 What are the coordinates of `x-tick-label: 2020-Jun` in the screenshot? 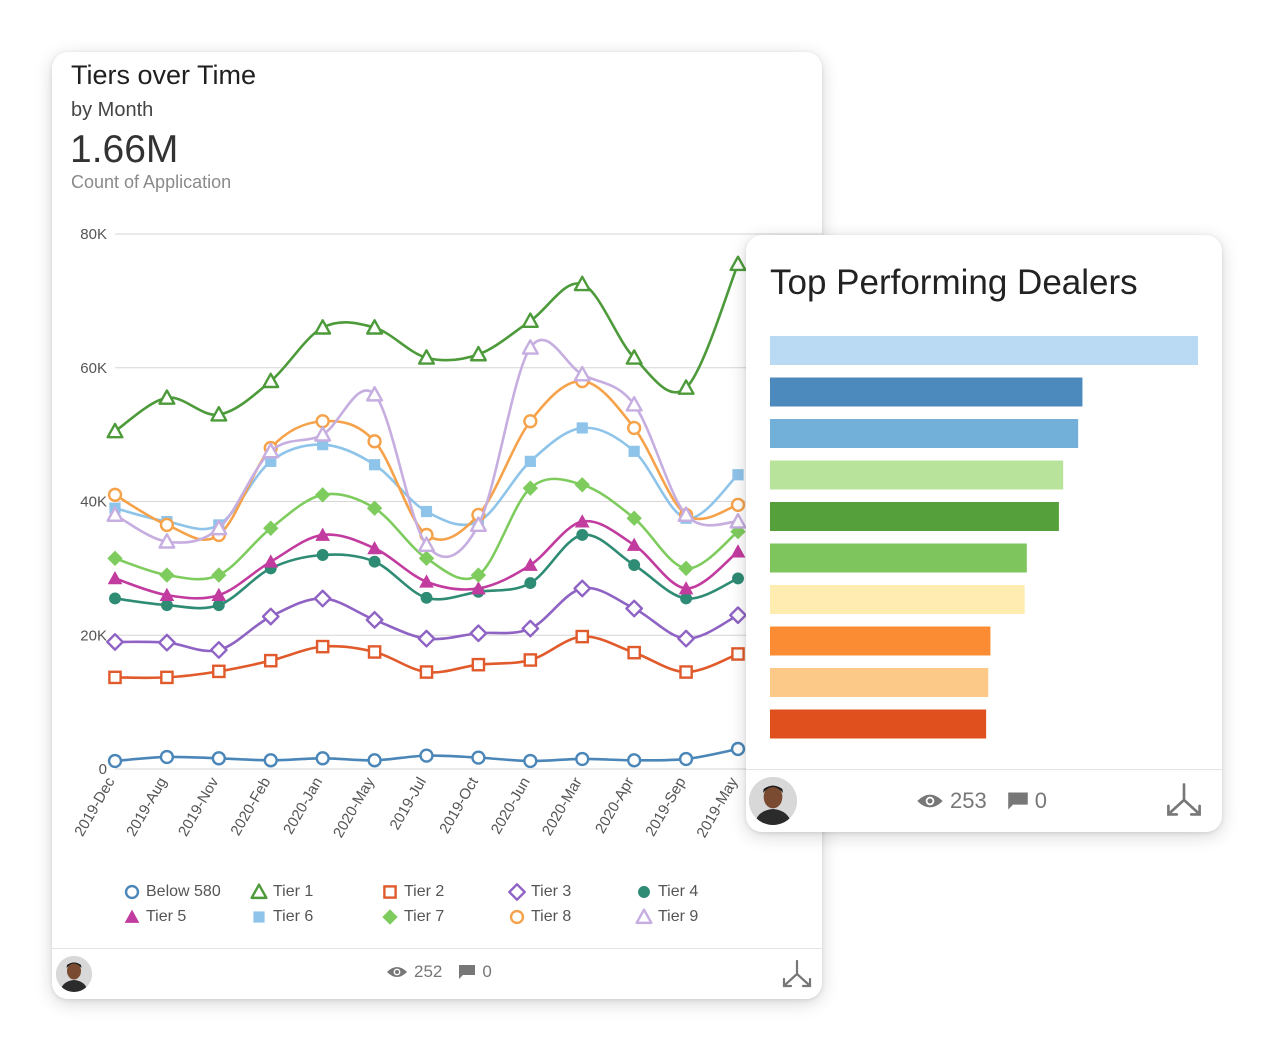 It's located at (511, 806).